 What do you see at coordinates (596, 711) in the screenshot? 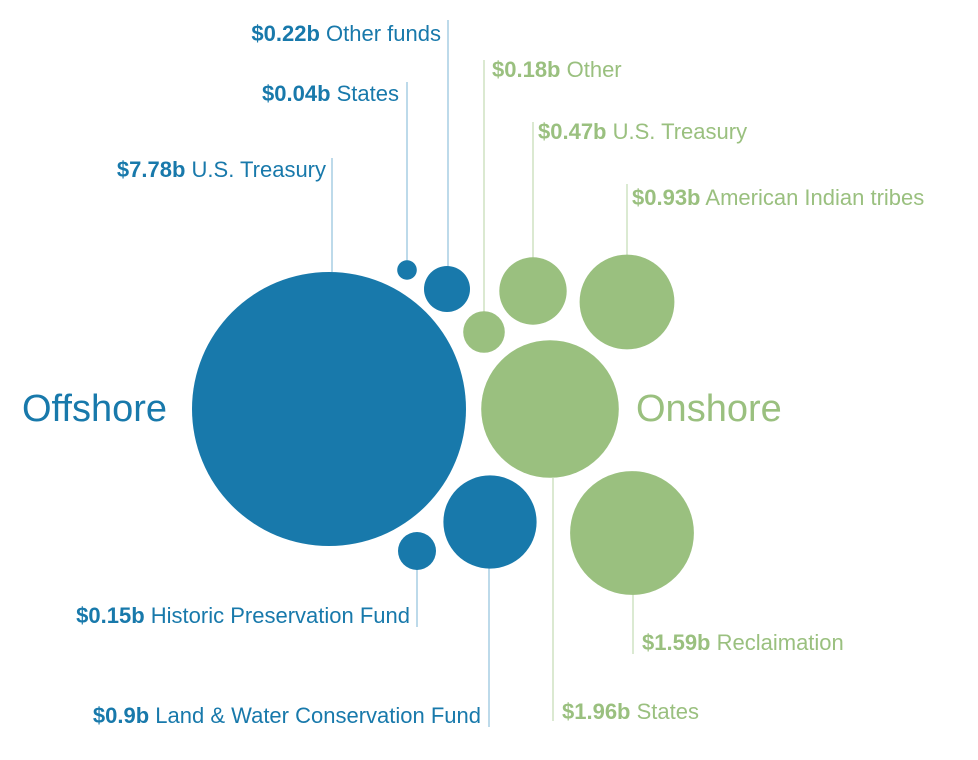
I see `onshore-states-amount: $1.96b` at bounding box center [596, 711].